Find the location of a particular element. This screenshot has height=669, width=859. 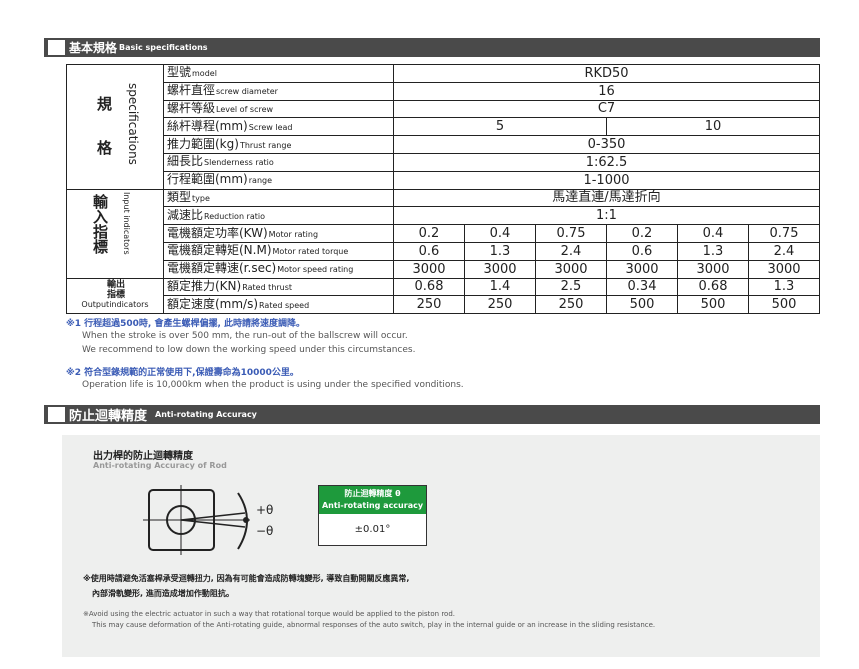

group-label-zh: 規 is located at coordinates (105, 104).